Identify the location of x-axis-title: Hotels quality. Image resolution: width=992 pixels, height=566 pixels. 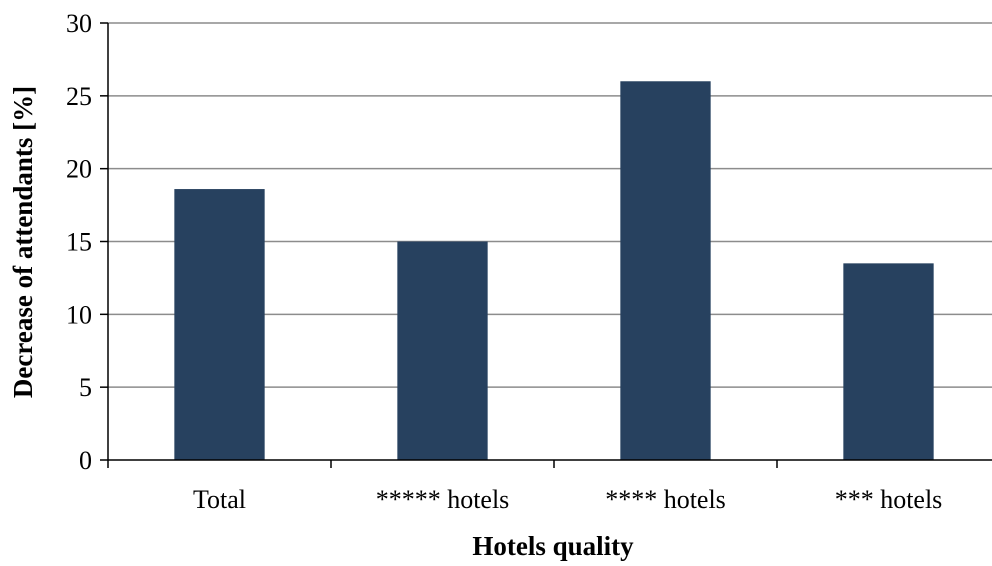
(553, 546).